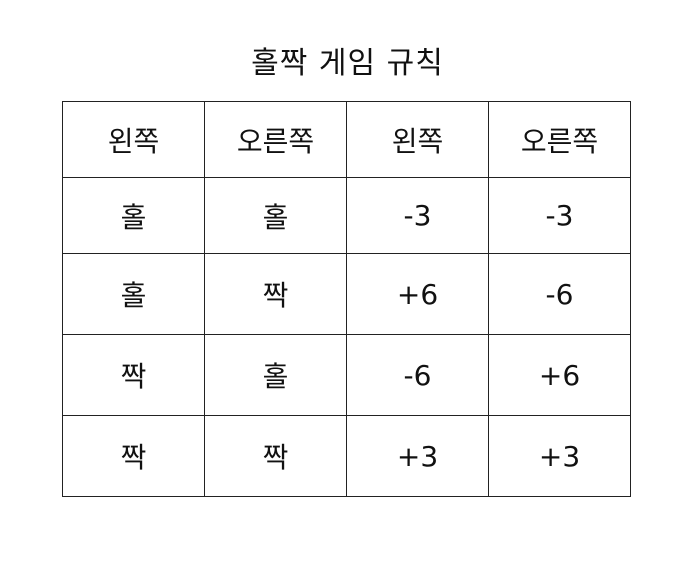 The image size is (695, 566). Describe the element at coordinates (275, 139) in the screenshot. I see `header-cell-right-choice: 오른쪽` at that location.